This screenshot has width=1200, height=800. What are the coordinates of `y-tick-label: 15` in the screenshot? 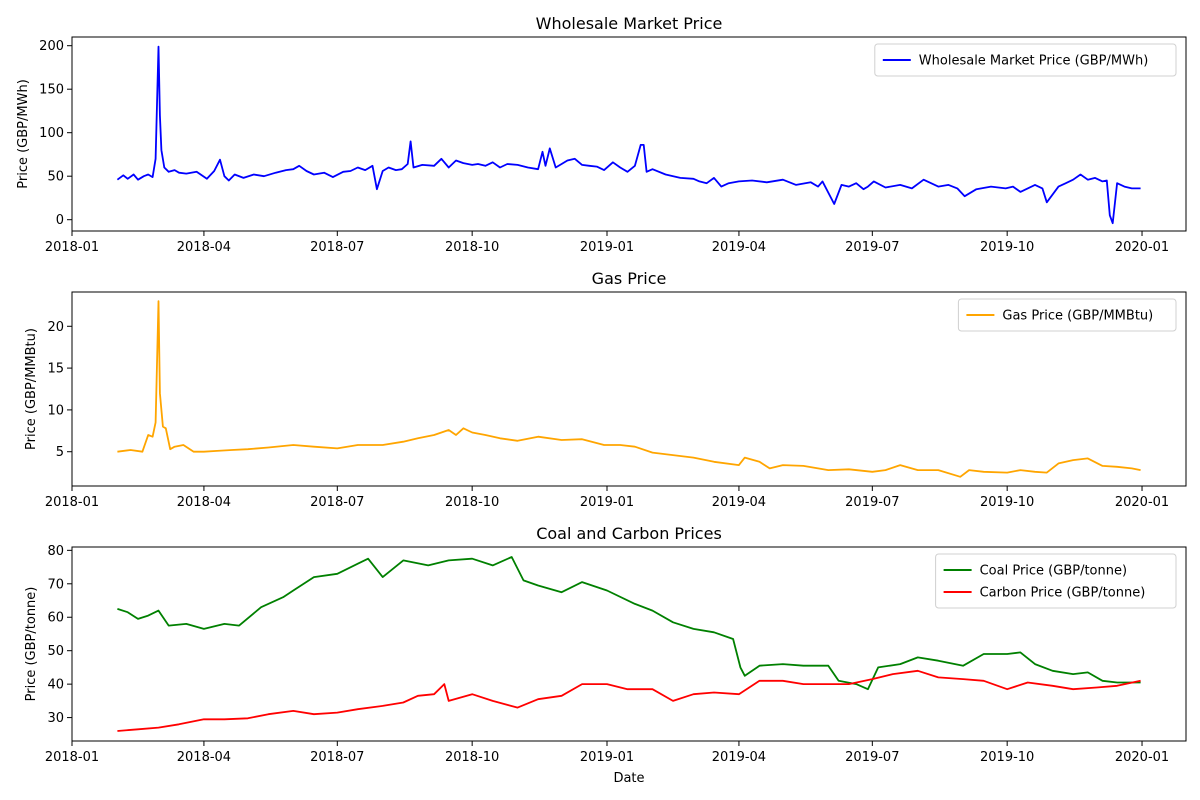 It's located at (55, 369).